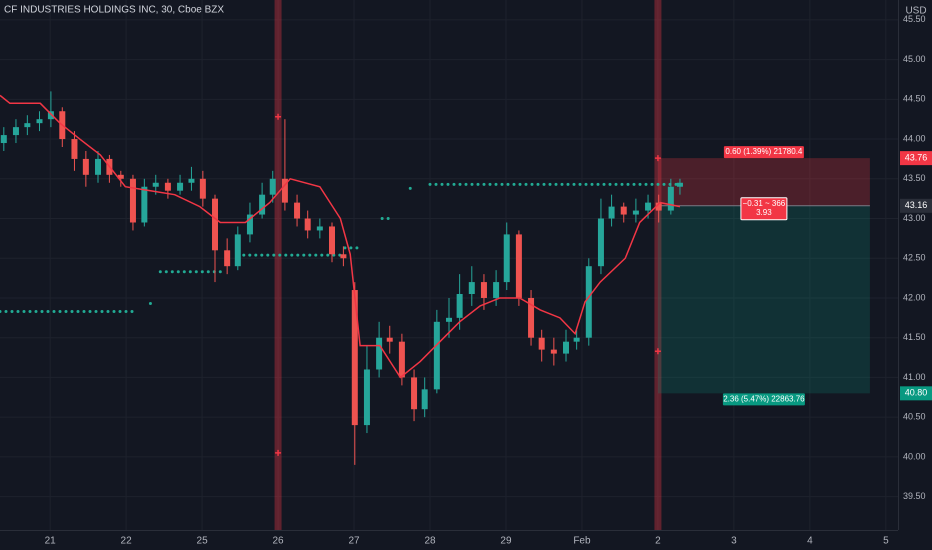 The height and width of the screenshot is (550, 932). I want to click on x-tick-label: 5, so click(886, 541).